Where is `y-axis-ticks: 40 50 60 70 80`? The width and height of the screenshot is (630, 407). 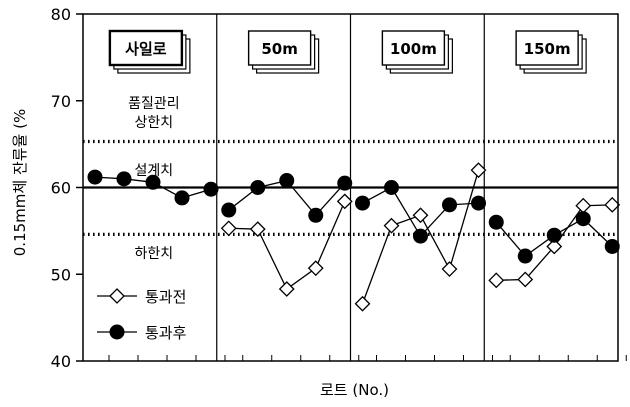
y-axis-ticks: 40 50 60 70 80 is located at coordinates (67, 188).